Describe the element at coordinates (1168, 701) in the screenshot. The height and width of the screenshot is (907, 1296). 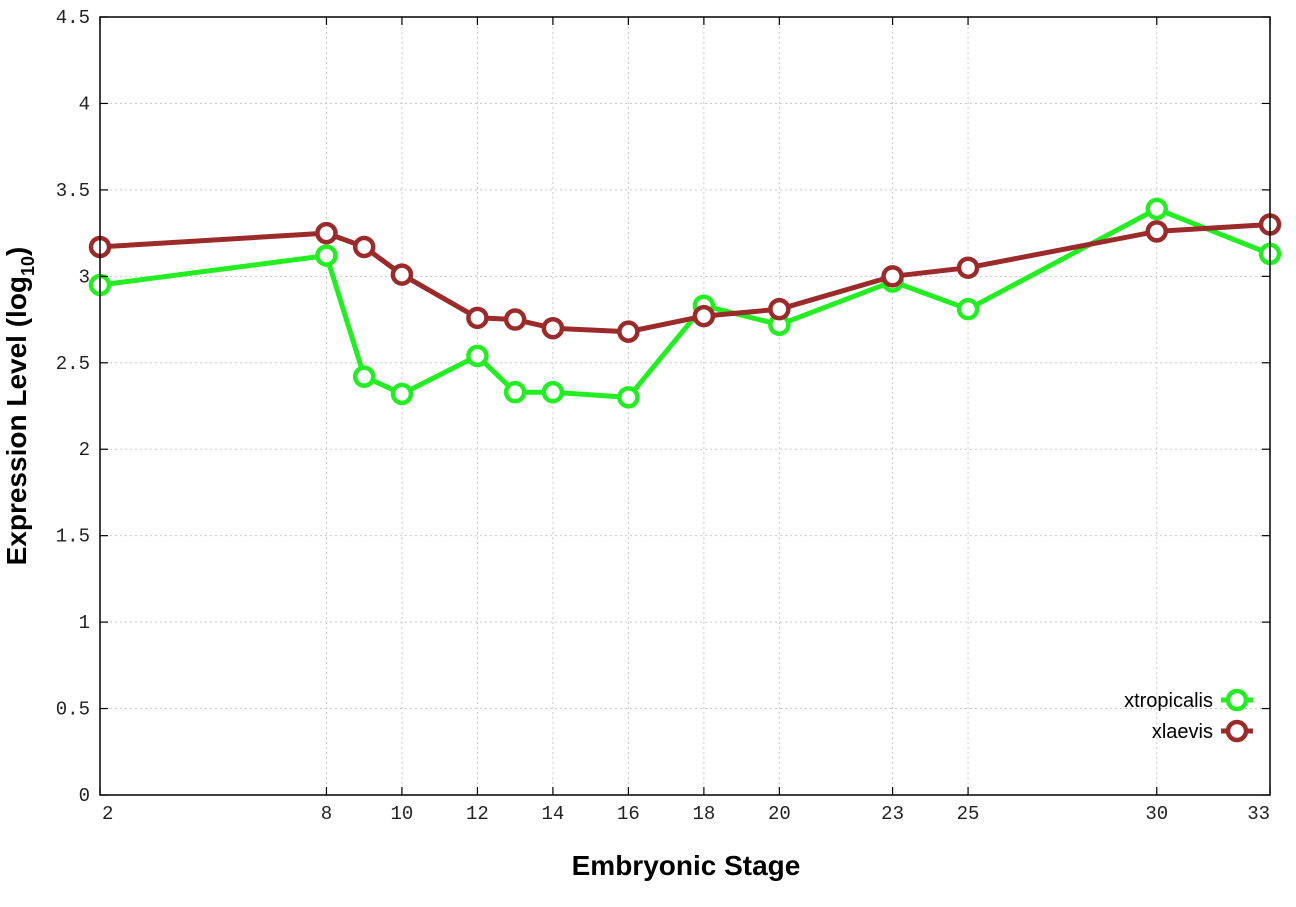
I see `legend-label-xtropicalis: xtropicalis` at that location.